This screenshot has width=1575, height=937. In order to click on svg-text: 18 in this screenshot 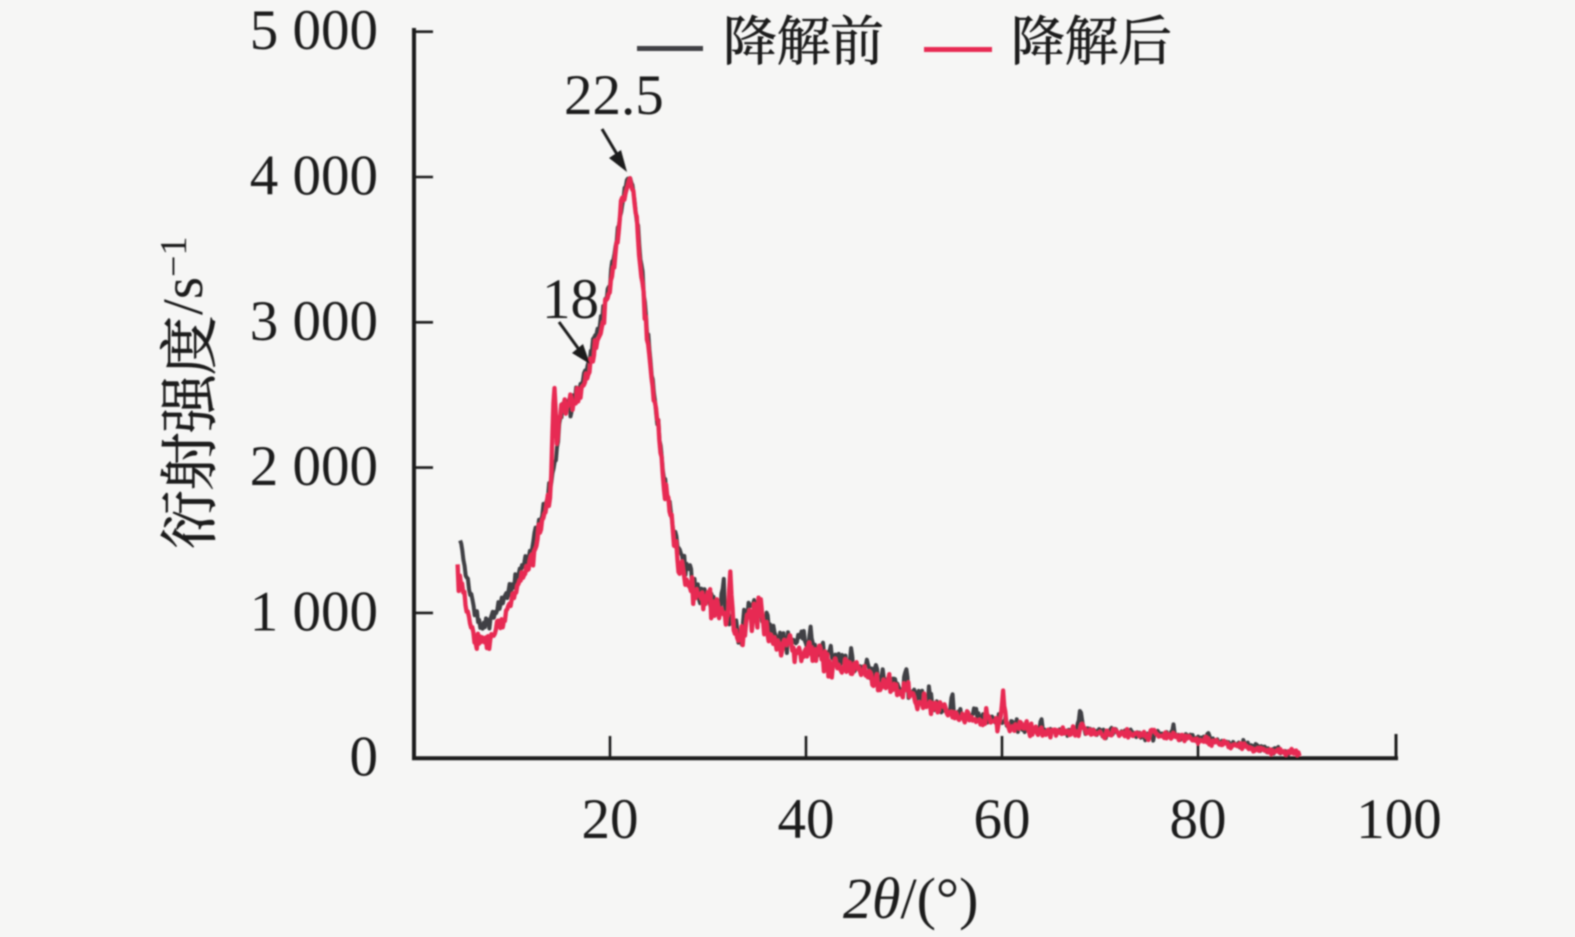, I will do `click(570, 299)`.